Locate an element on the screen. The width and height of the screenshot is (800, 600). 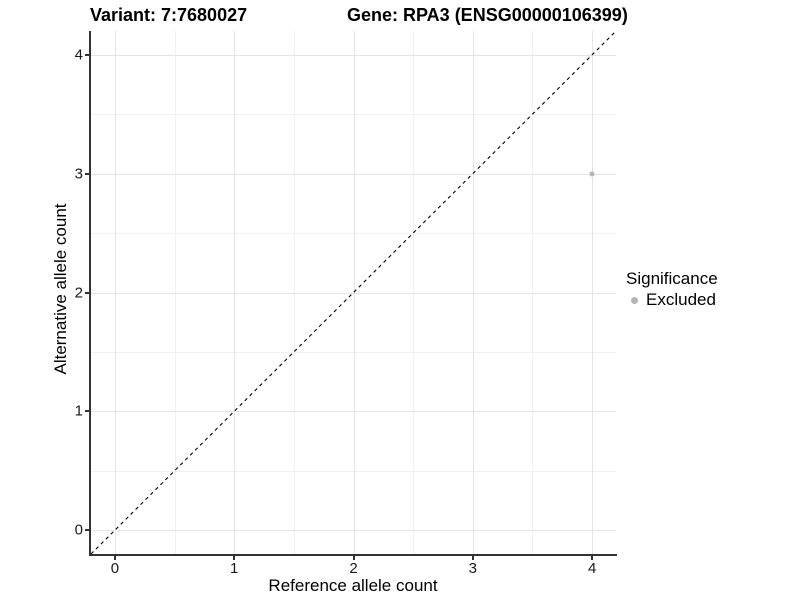
plot-title-gene: Gene: RPA3 (ENSG00000106399) is located at coordinates (487, 15).